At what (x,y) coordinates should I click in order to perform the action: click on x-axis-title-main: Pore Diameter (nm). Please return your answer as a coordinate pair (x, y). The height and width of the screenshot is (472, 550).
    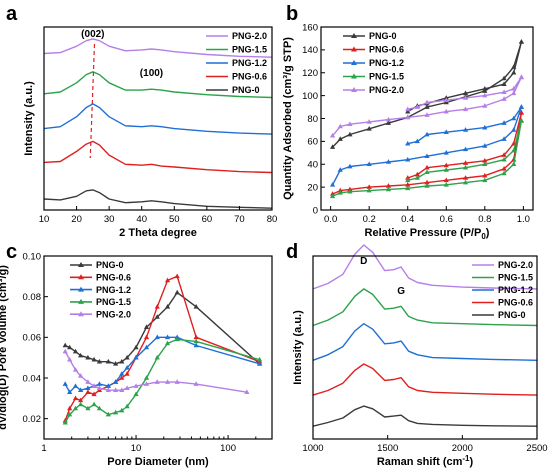
    Looking at the image, I should click on (158, 462).